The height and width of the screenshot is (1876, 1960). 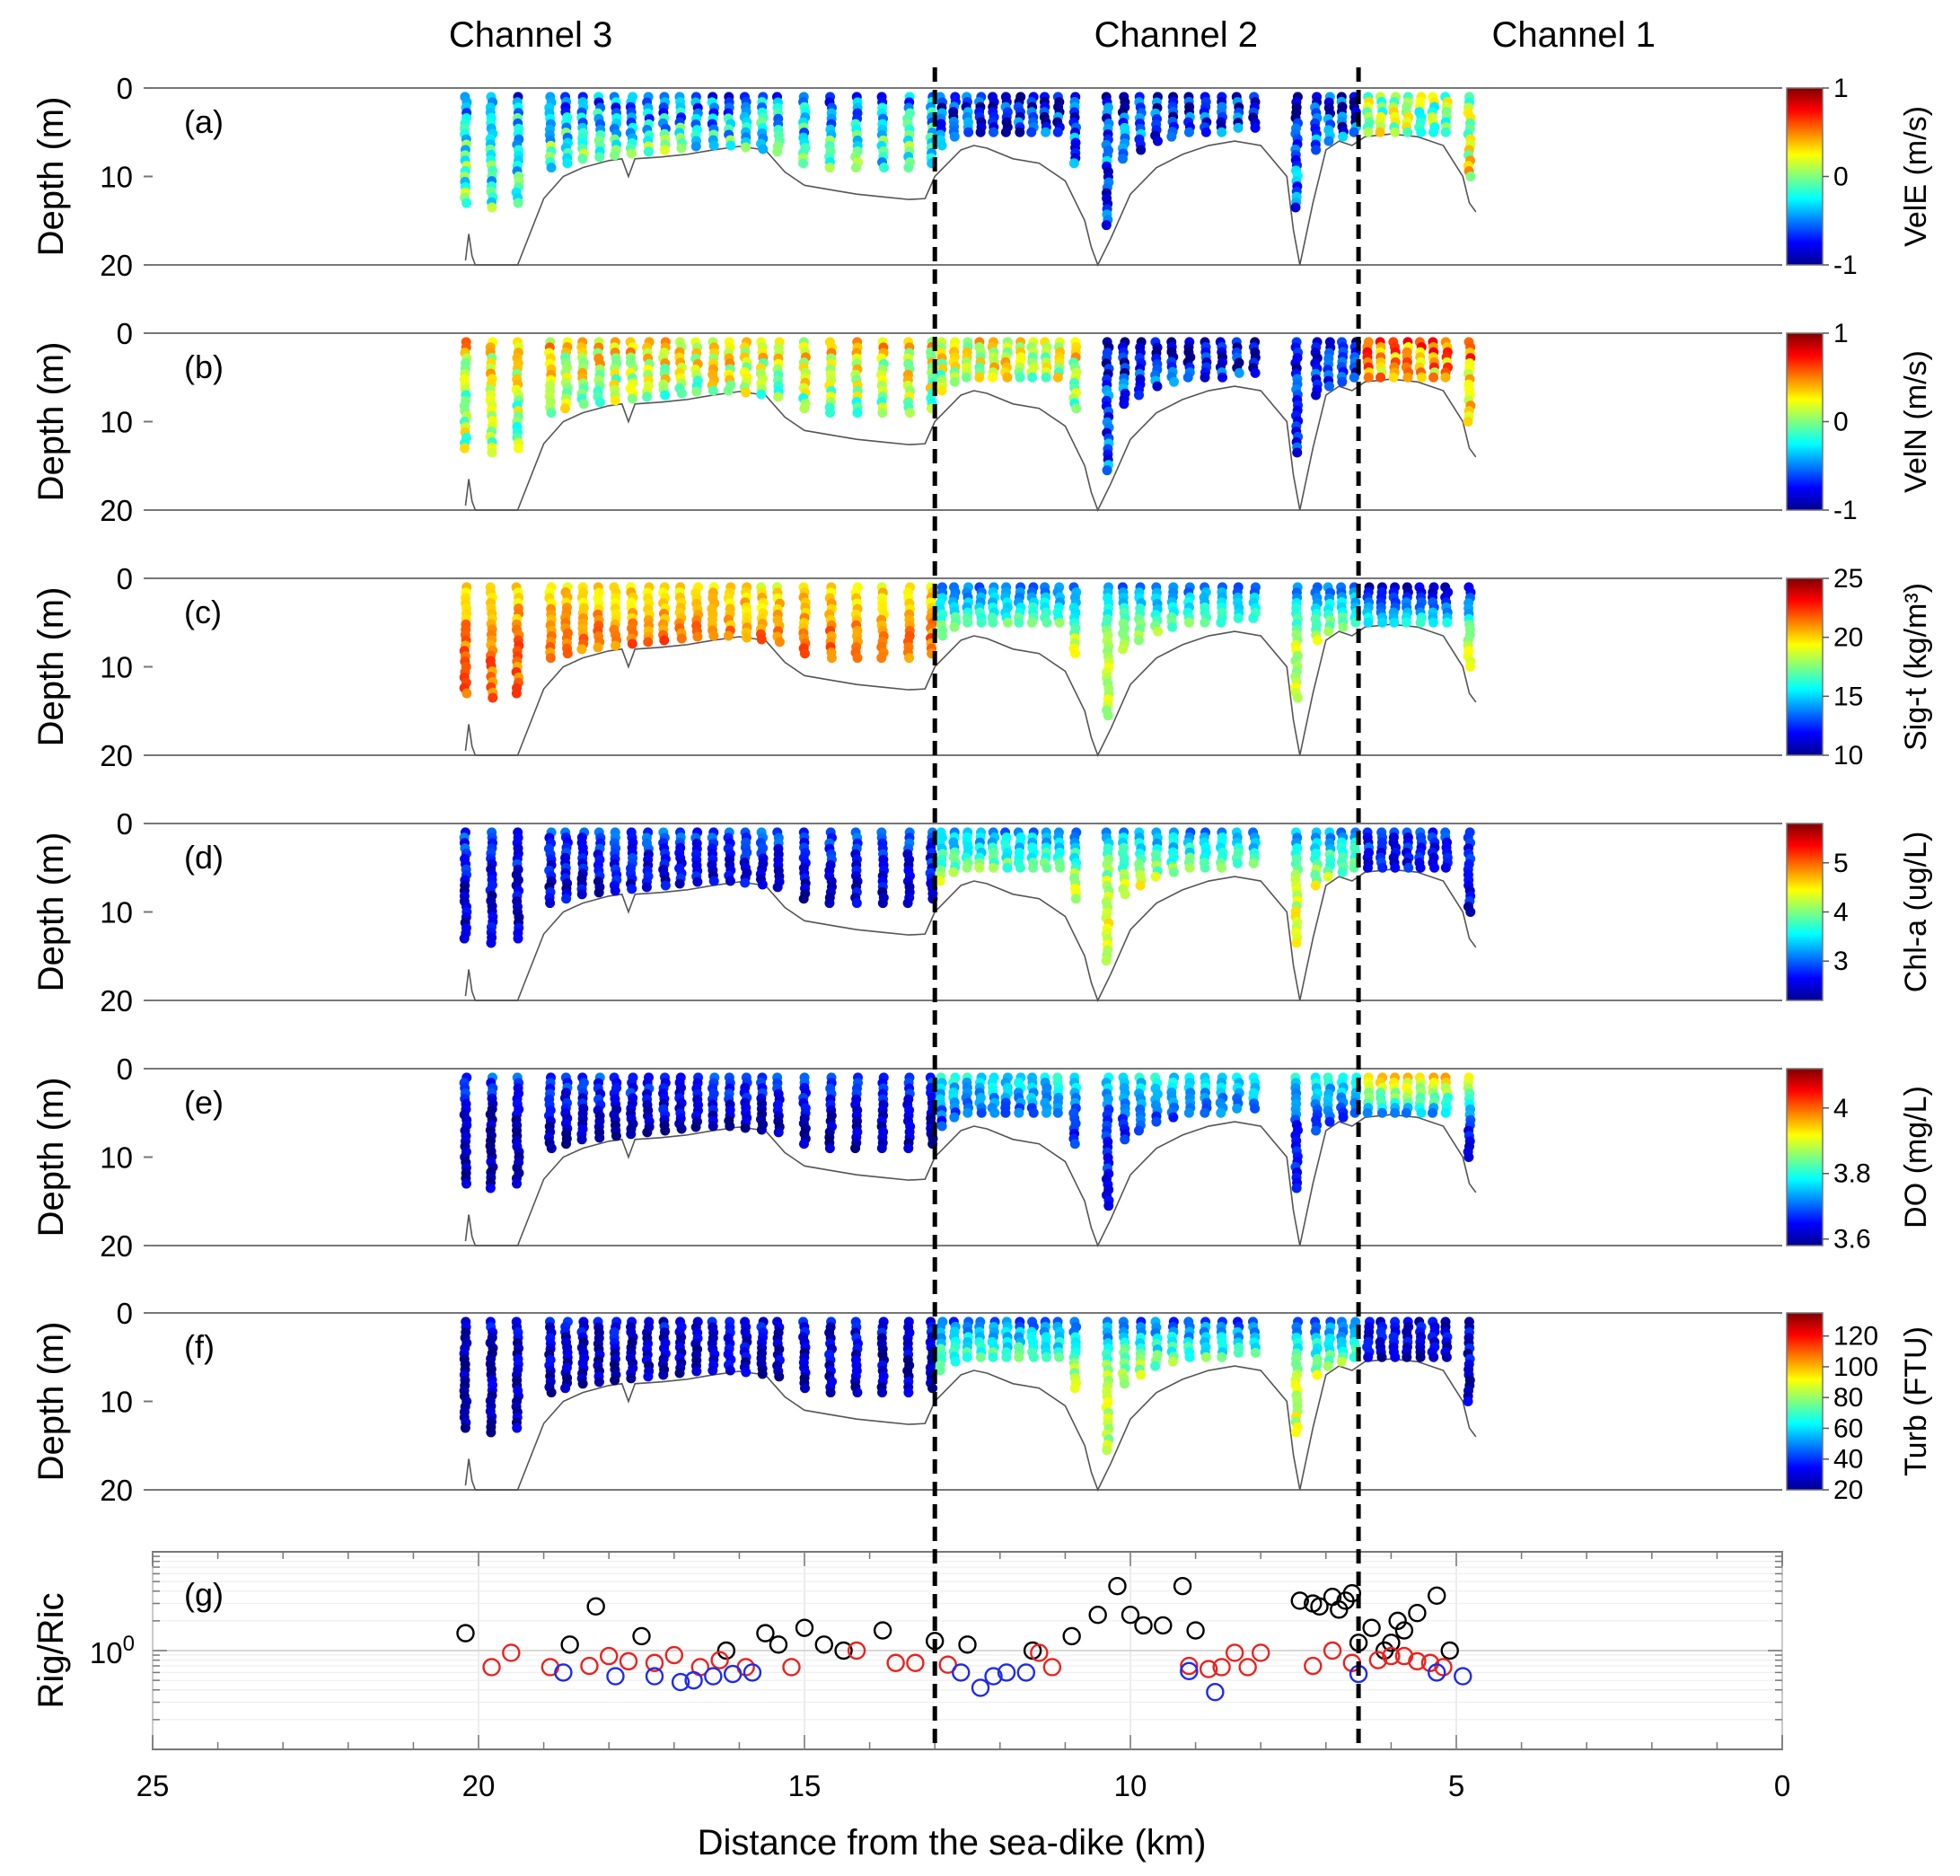 What do you see at coordinates (51, 667) in the screenshot?
I see `depth-axis-label: Depth (m)` at bounding box center [51, 667].